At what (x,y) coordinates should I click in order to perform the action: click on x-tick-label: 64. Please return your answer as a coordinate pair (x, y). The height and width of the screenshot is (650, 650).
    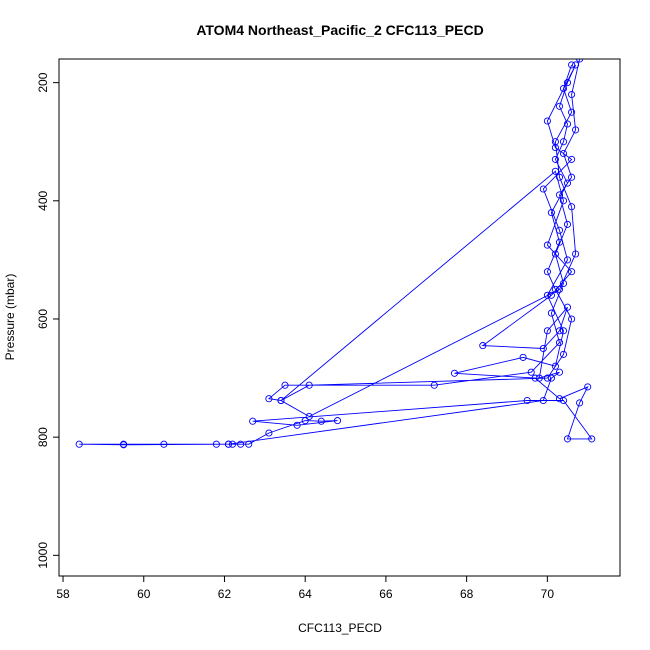
    Looking at the image, I should click on (306, 594).